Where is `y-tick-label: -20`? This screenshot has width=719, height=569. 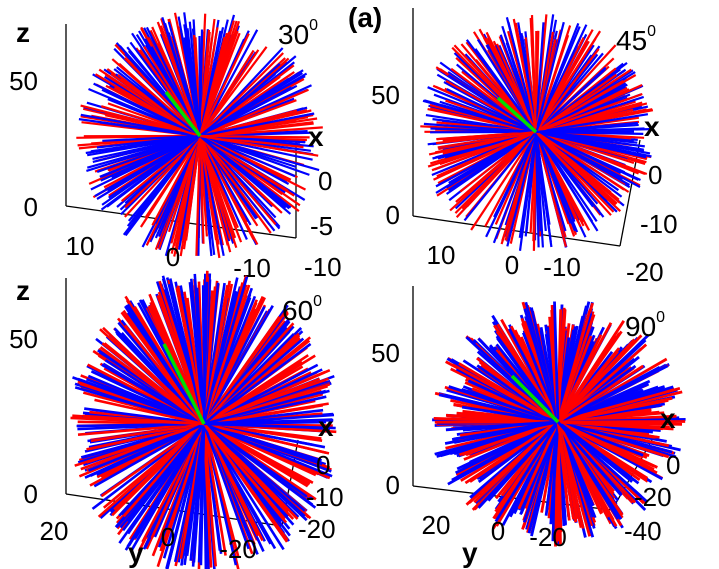 y-tick-label: -20 is located at coordinates (238, 549).